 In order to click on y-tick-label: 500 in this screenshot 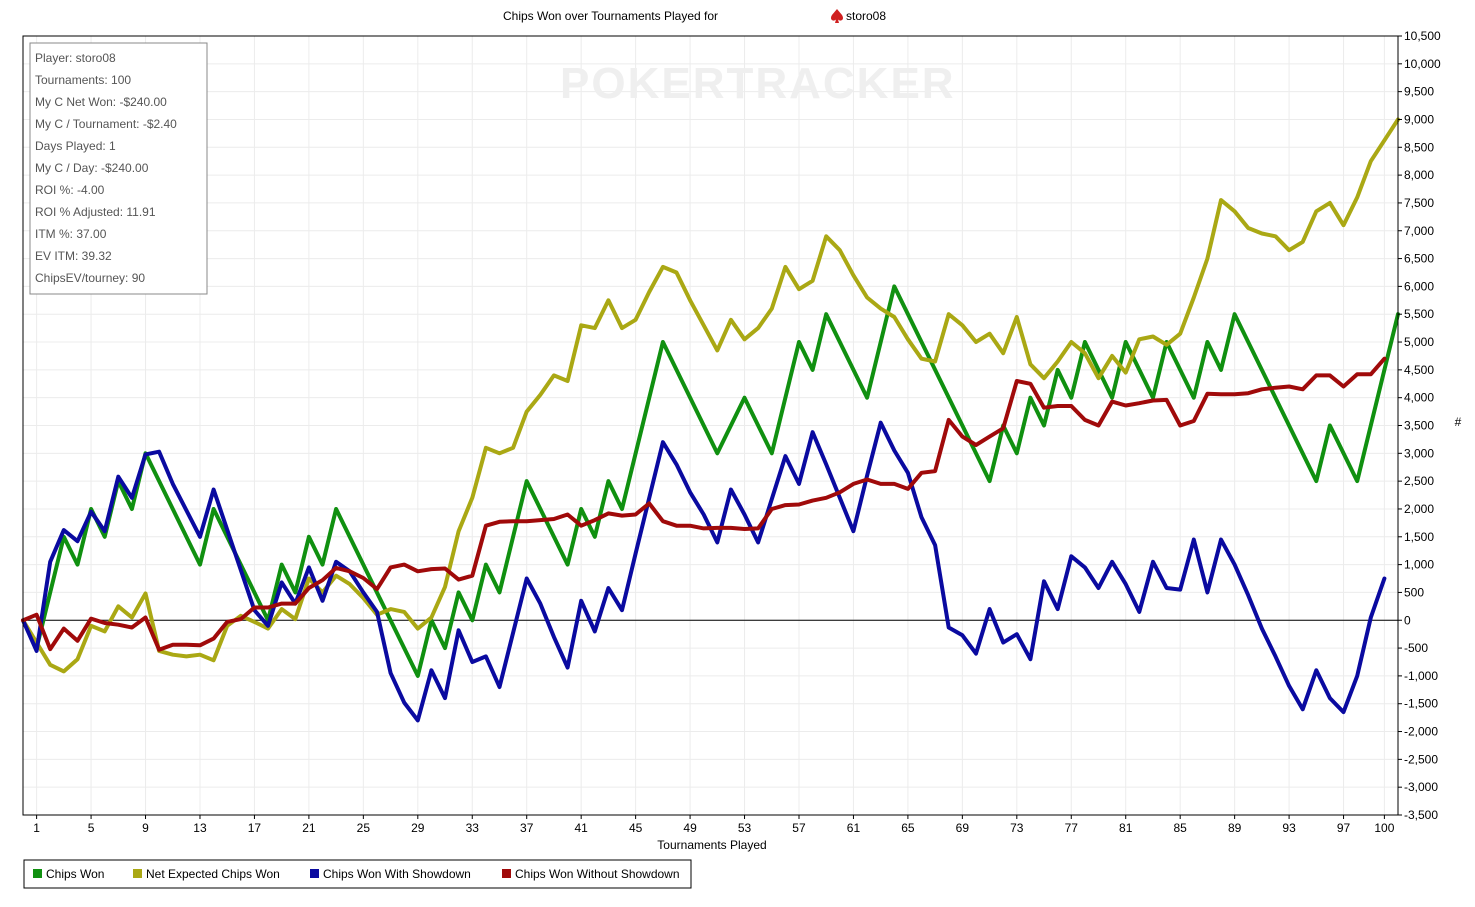, I will do `click(1414, 592)`.